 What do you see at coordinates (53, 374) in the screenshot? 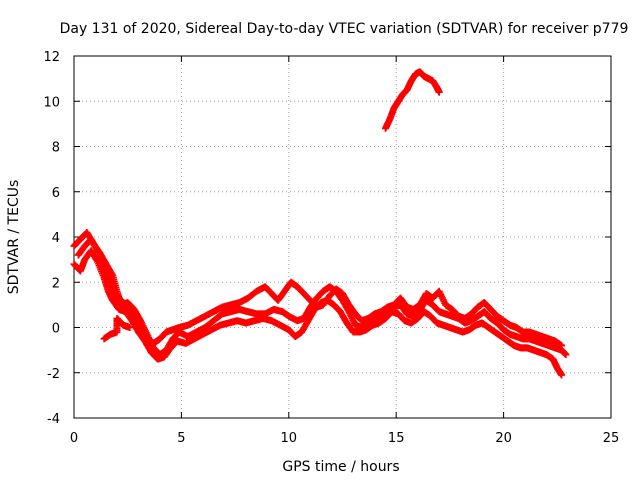
I see `y-tick-label: -2` at bounding box center [53, 374].